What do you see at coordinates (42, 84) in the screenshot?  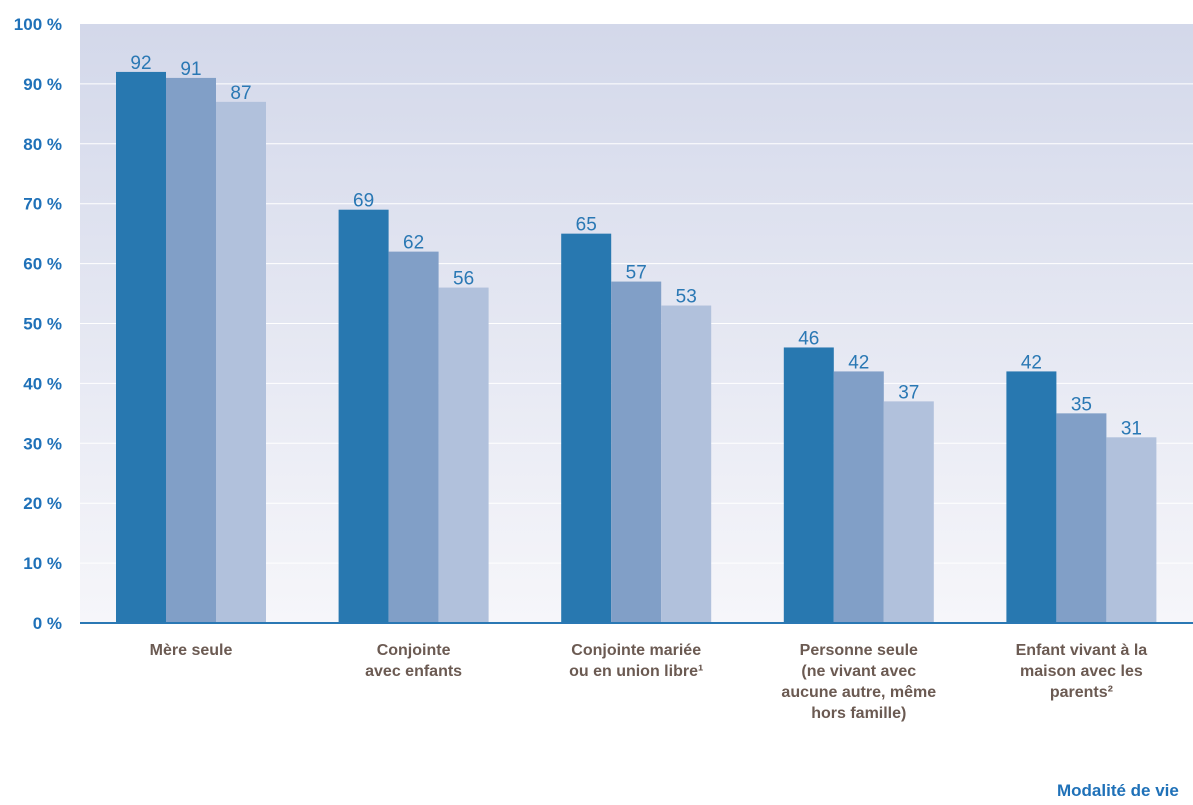 I see `y-tick-label: 90 %` at bounding box center [42, 84].